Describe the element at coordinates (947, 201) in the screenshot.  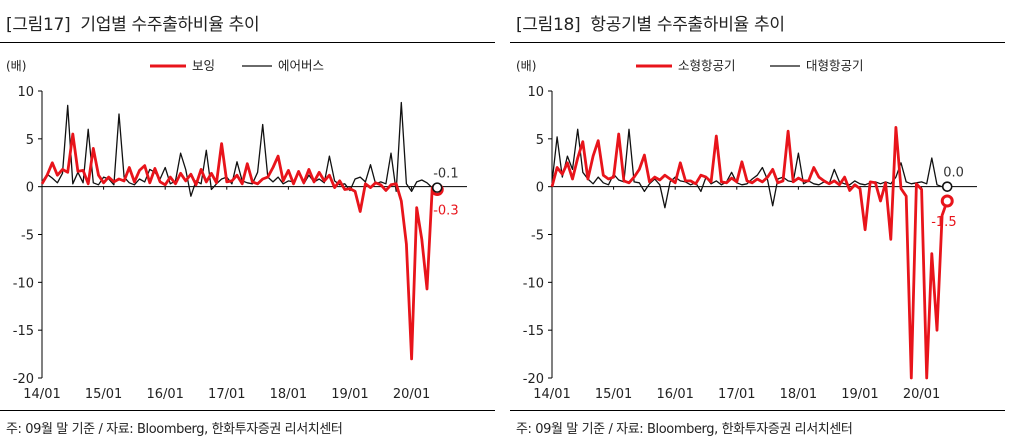
I see `end-marker-소형항공기` at that location.